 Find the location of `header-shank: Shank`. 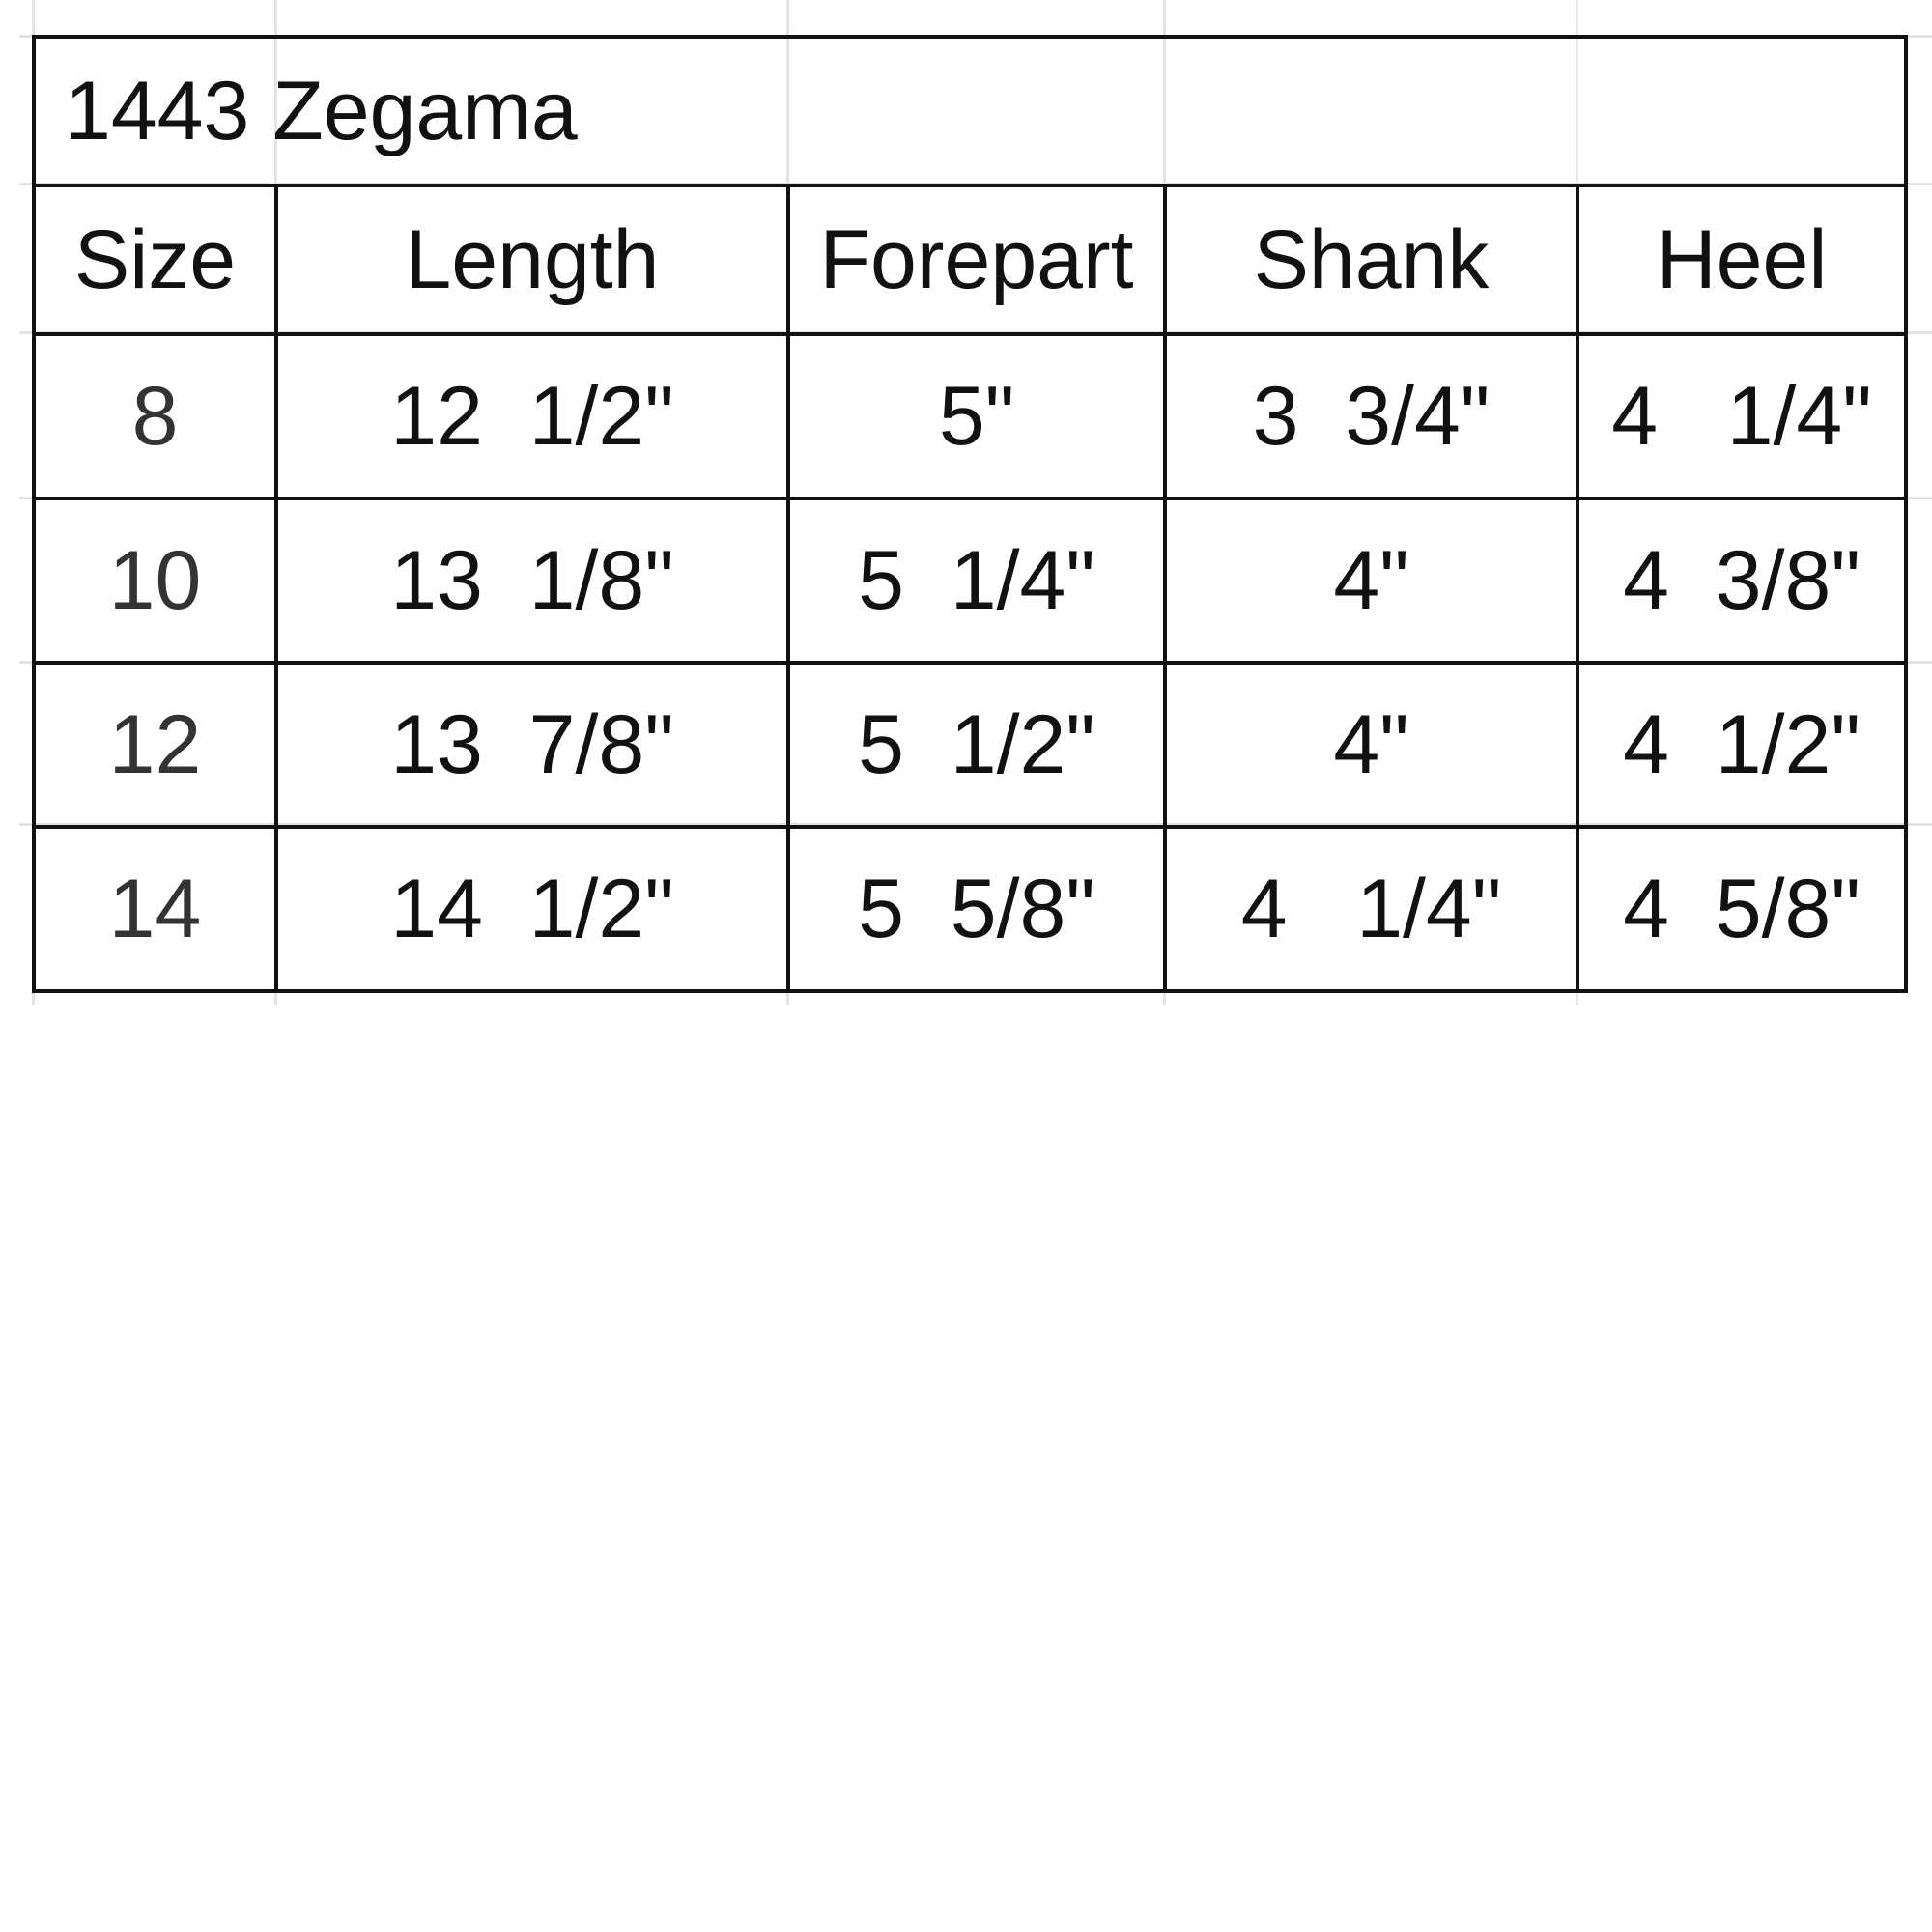

header-shank: Shank is located at coordinates (1371, 260).